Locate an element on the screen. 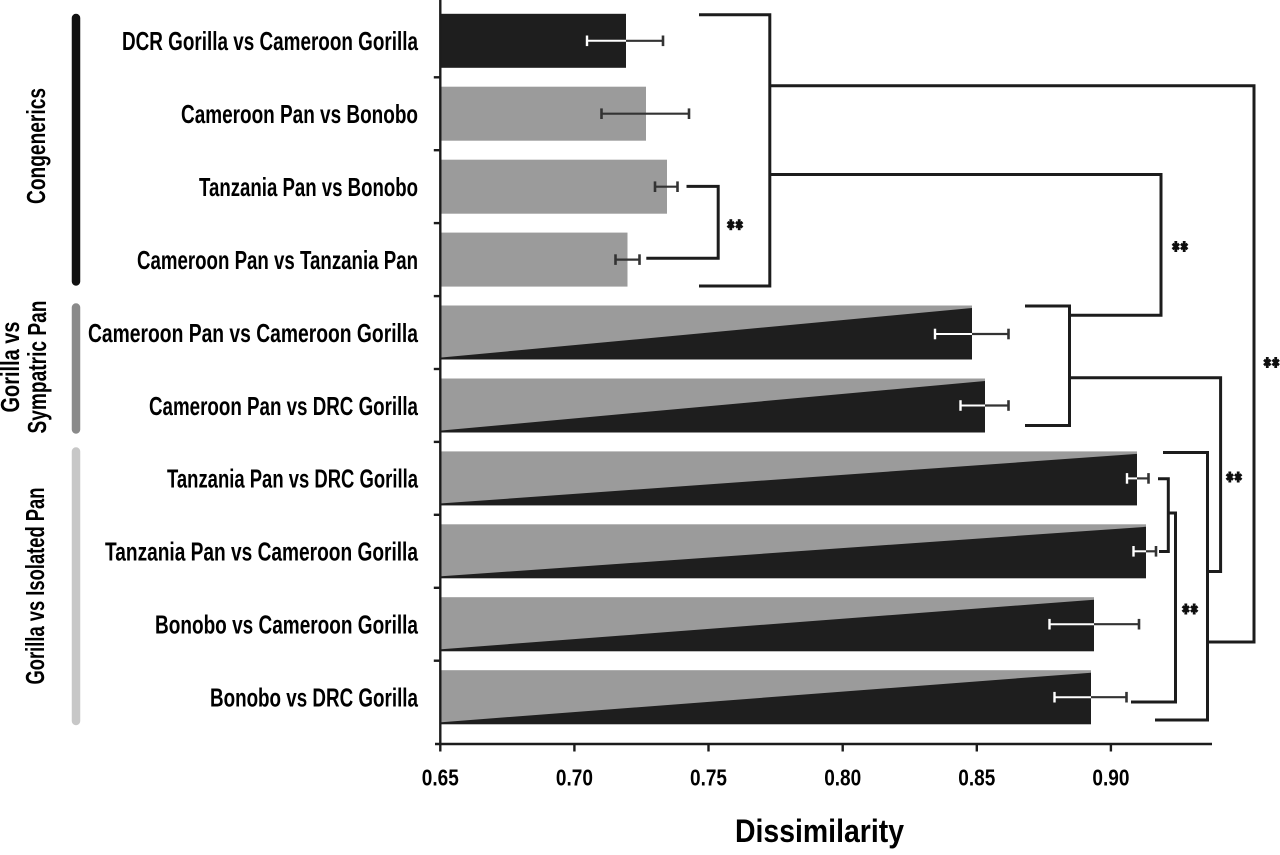  svg-text: Sympatric Pan is located at coordinates (37, 367).